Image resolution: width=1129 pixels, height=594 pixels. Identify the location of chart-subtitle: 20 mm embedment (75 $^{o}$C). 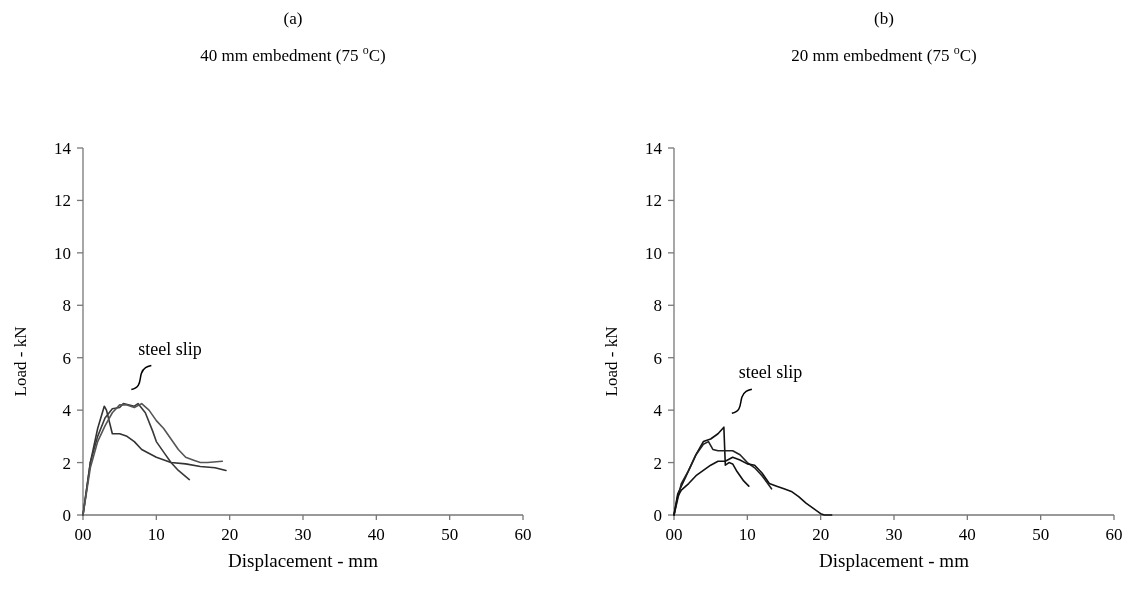
(884, 54).